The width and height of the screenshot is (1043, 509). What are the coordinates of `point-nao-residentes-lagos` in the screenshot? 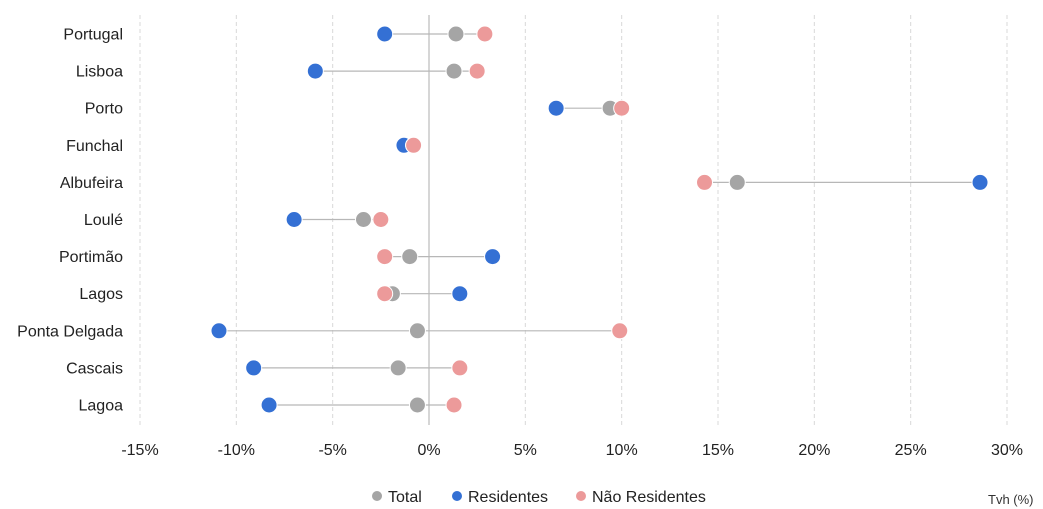 It's located at (385, 294).